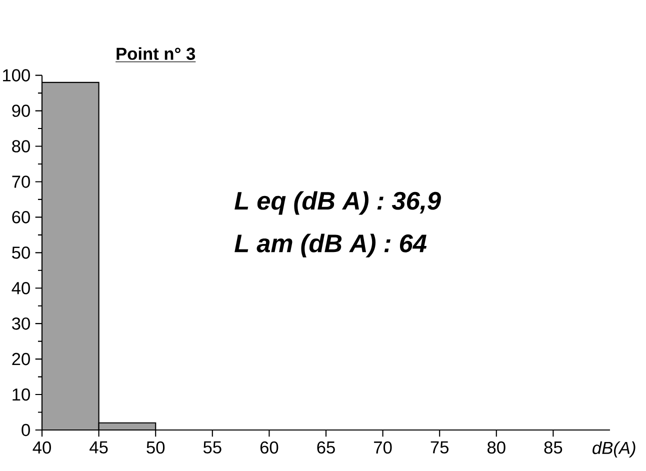 The width and height of the screenshot is (646, 471). What do you see at coordinates (212, 447) in the screenshot?
I see `x-tick-label: 55` at bounding box center [212, 447].